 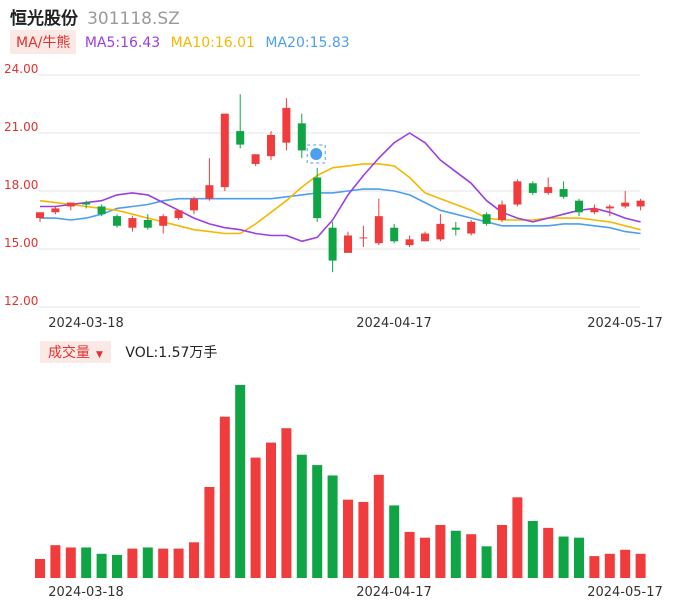 I want to click on ma5-value: MA5:16.43, so click(x=122, y=43).